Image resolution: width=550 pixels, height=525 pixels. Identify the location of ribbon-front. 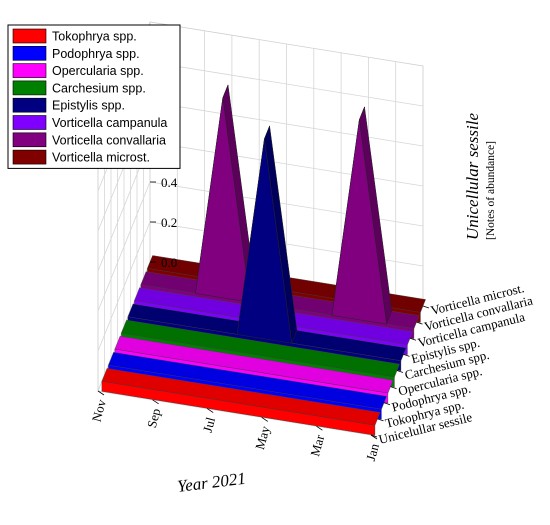
(238, 408).